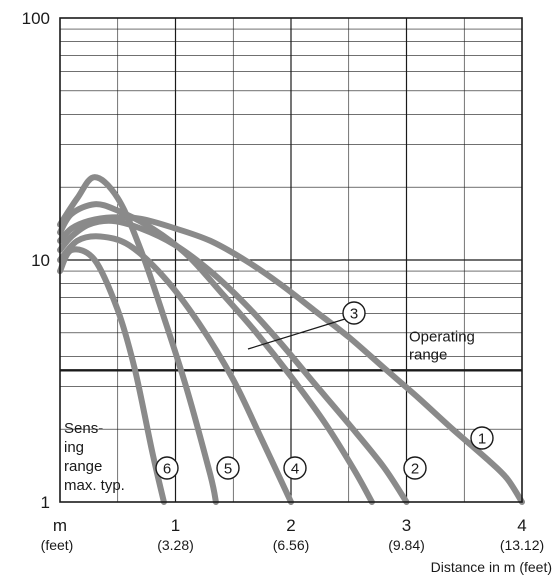  What do you see at coordinates (175, 545) in the screenshot?
I see `x-tick-sub-label: (3.28)` at bounding box center [175, 545].